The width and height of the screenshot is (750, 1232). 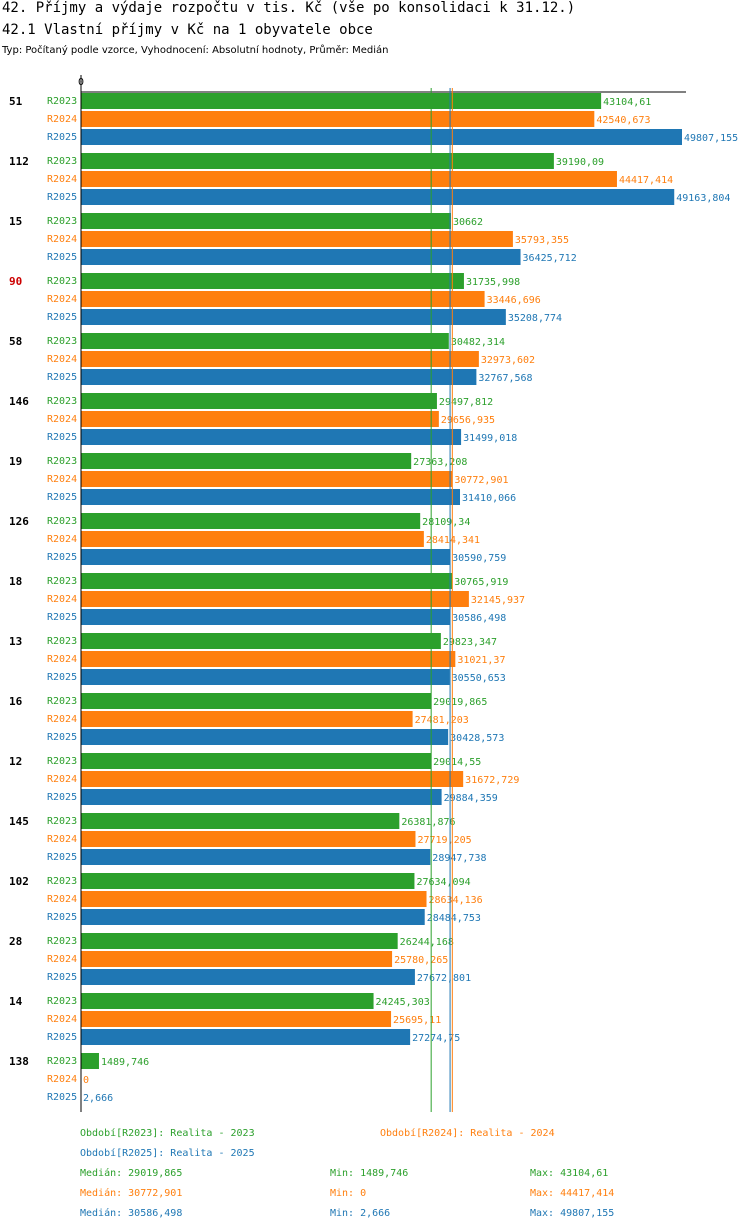 I want to click on category-label: 16, so click(x=16, y=701).